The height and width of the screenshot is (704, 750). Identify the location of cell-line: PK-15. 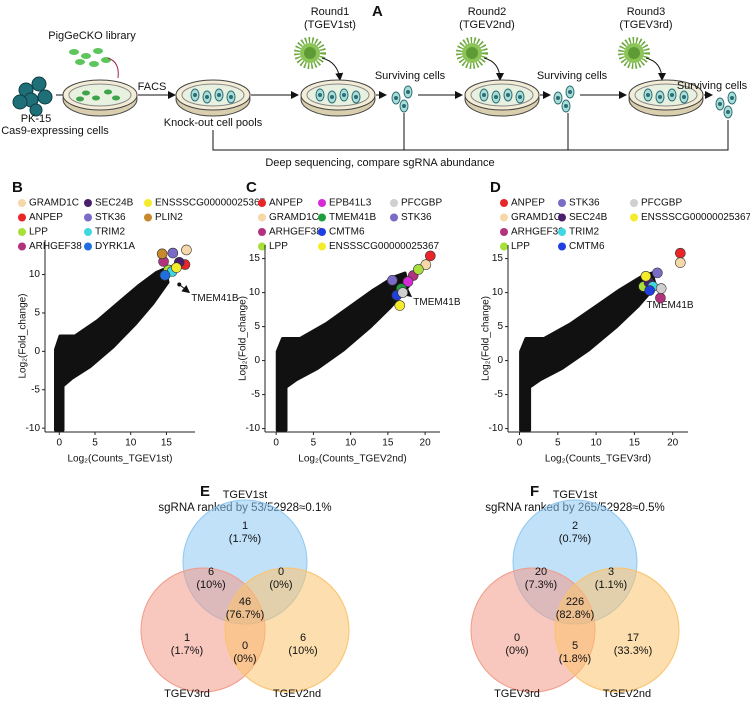
(36, 119).